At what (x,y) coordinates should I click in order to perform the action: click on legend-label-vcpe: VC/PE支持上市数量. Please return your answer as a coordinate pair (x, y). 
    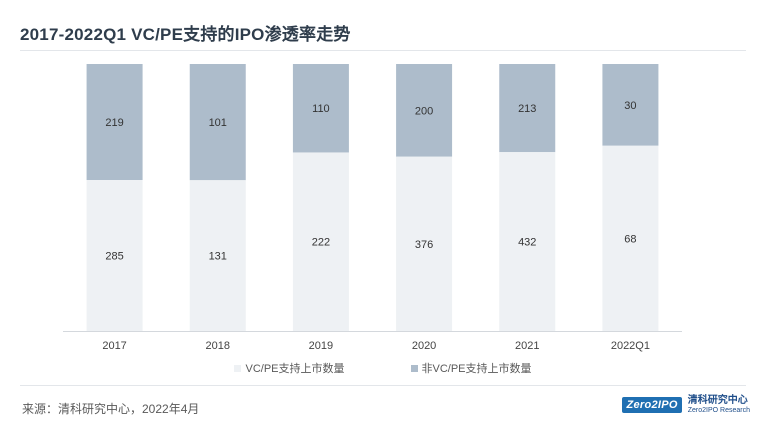
    Looking at the image, I should click on (295, 369).